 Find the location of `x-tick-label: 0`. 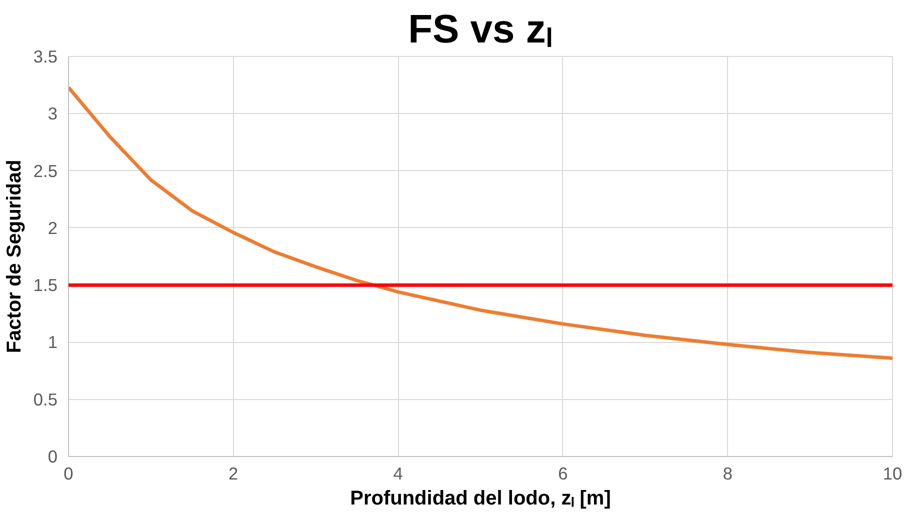

x-tick-label: 0 is located at coordinates (69, 474).